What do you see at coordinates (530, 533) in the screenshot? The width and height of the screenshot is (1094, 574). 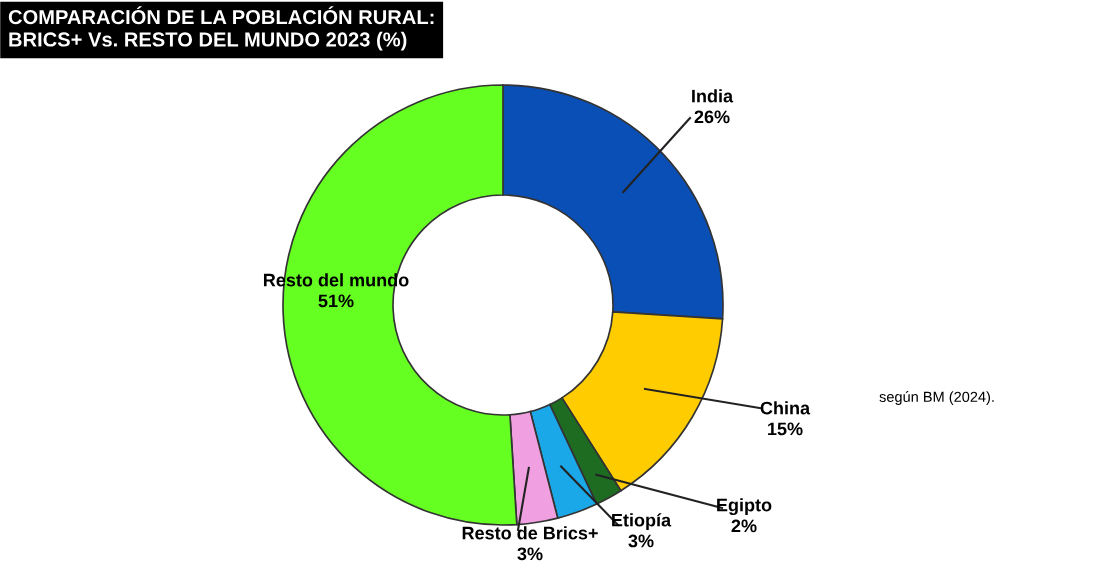 I see `slice-label: Resto de Brics+` at bounding box center [530, 533].